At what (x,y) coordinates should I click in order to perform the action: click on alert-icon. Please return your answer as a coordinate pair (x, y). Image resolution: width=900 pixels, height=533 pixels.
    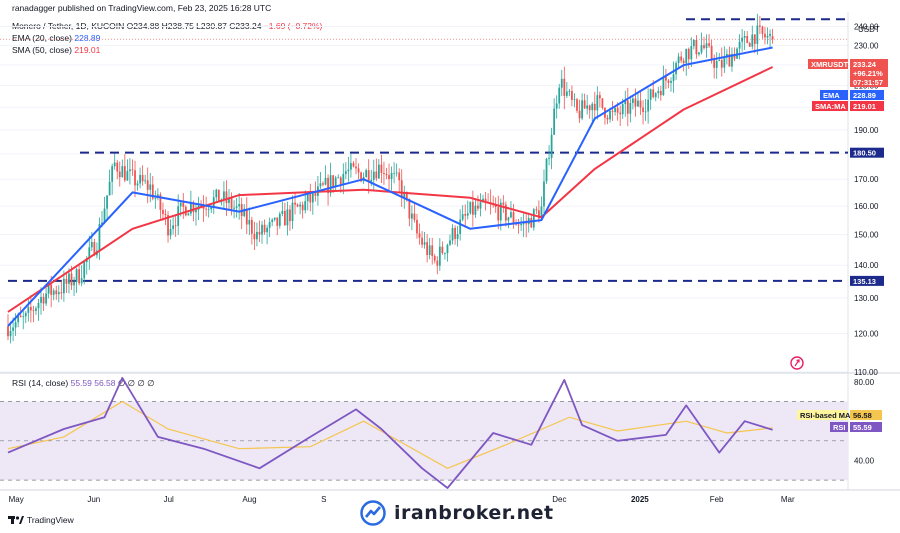
    Looking at the image, I should click on (797, 363).